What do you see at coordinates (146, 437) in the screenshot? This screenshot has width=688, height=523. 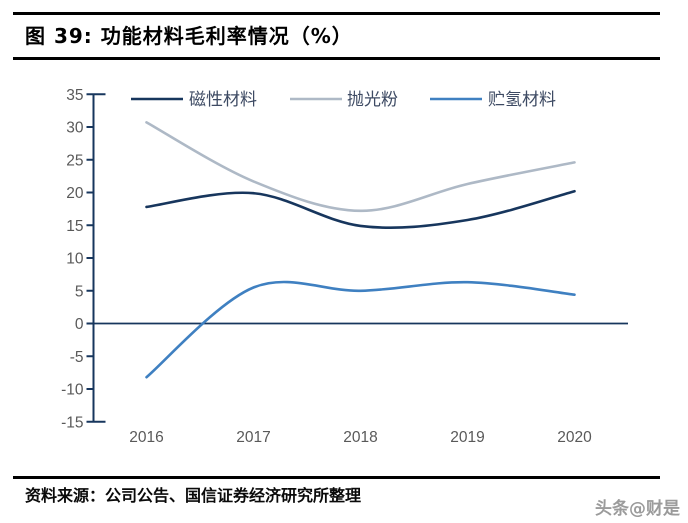 I see `x-tick-label: 2016` at bounding box center [146, 437].